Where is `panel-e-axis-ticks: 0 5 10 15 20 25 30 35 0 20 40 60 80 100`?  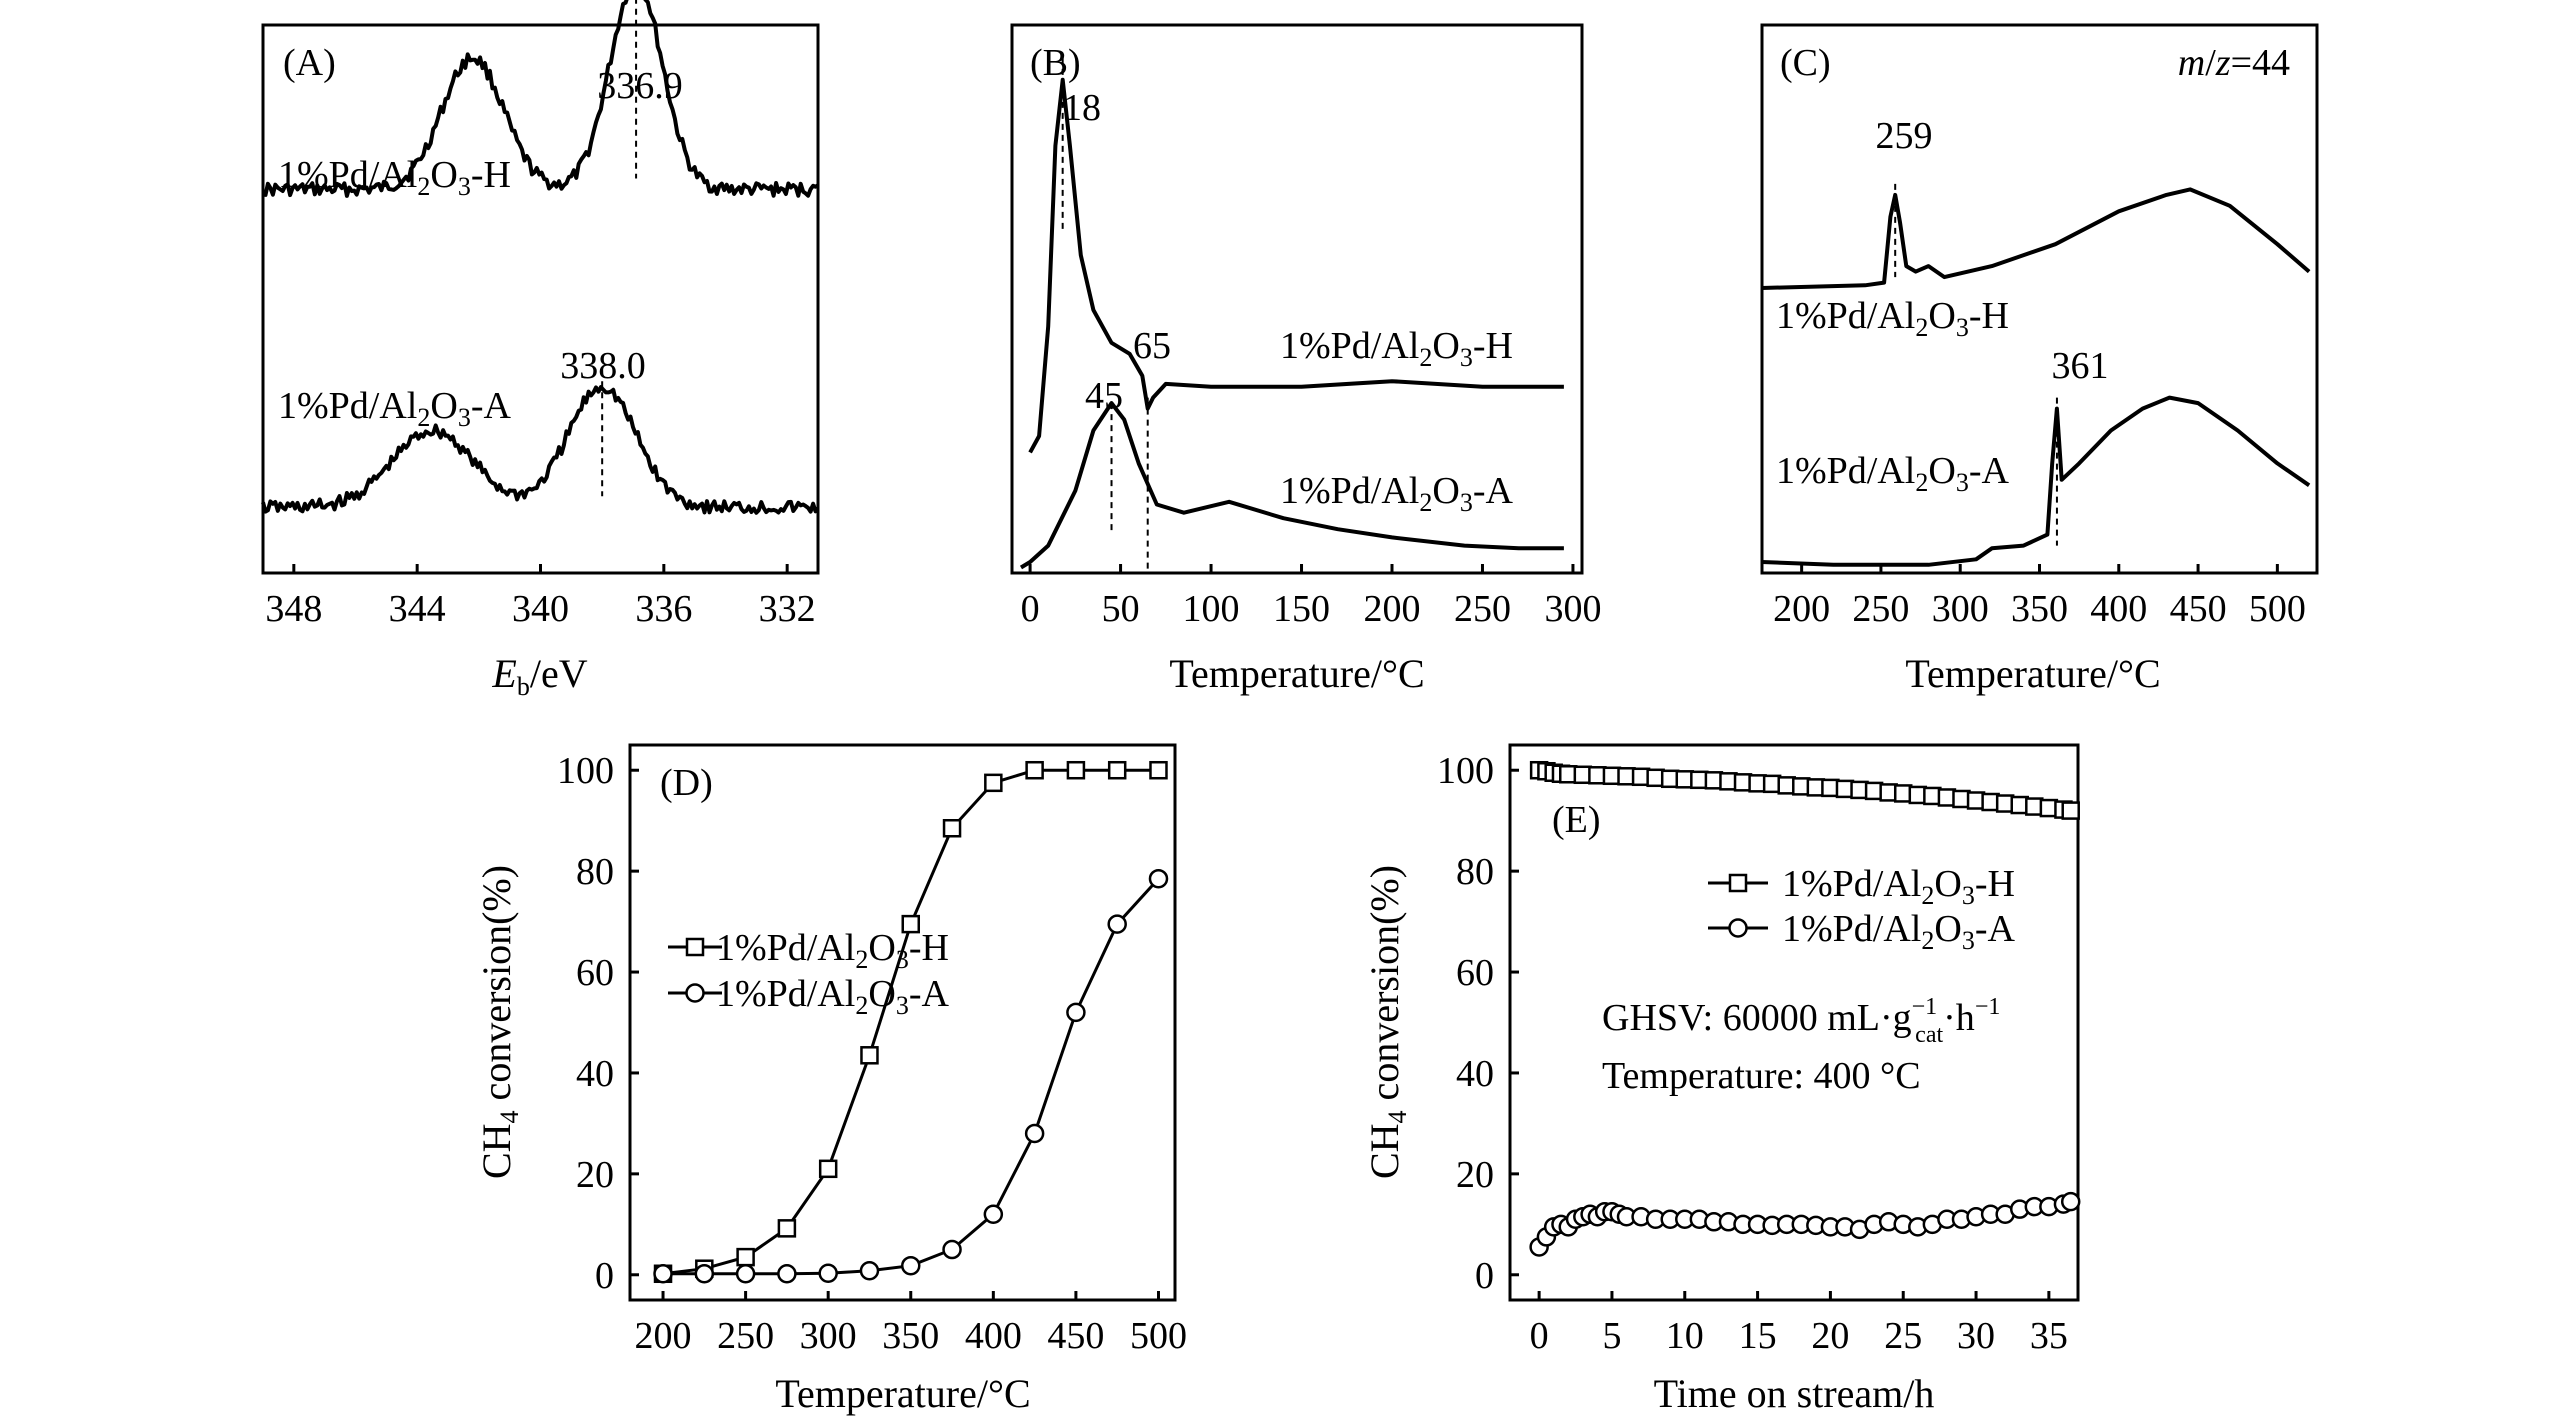 panel-e-axis-ticks: 0 5 10 15 20 25 30 35 0 20 40 60 80 100 is located at coordinates (1752, 1053).